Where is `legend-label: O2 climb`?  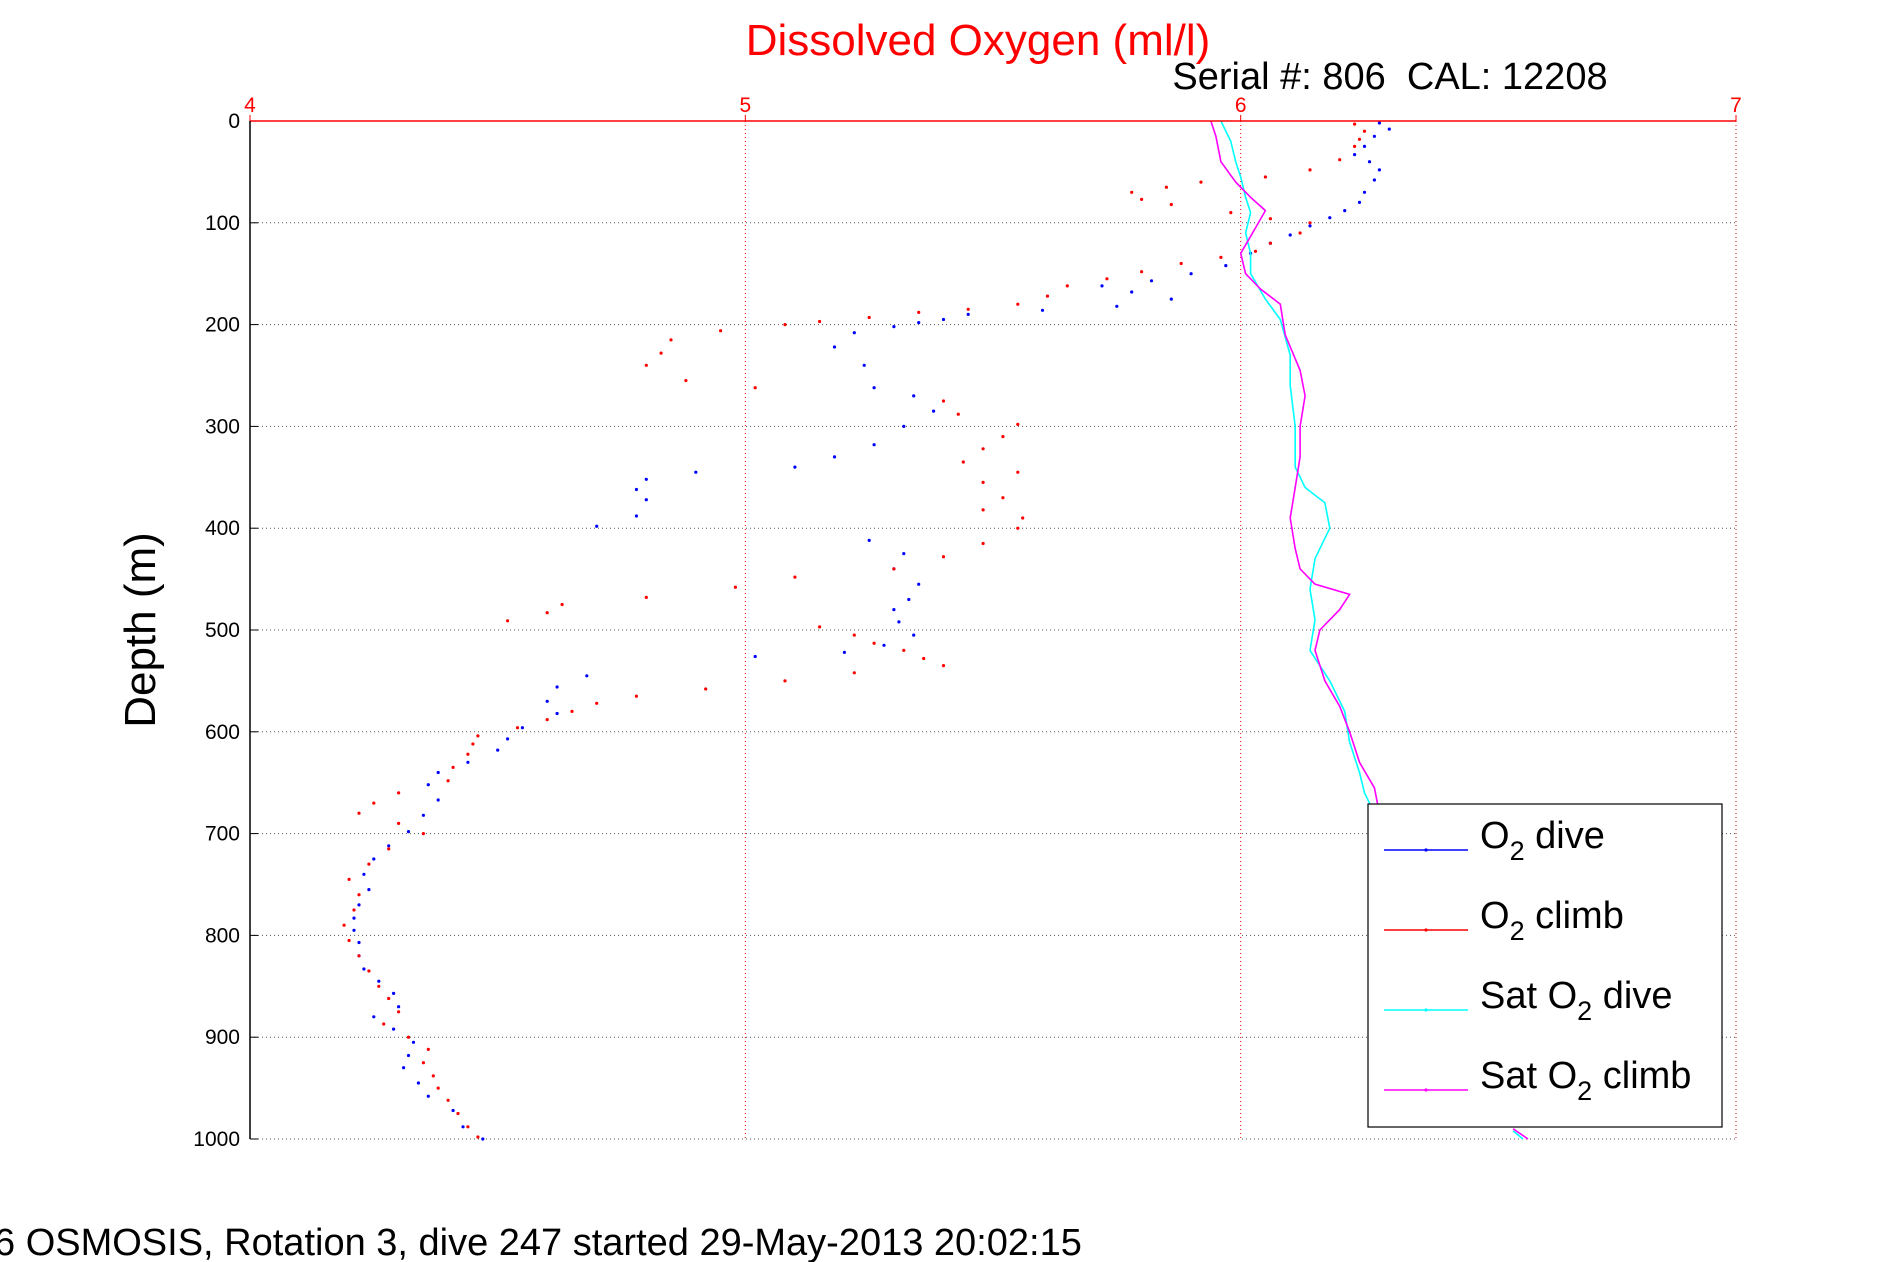 legend-label: O2 climb is located at coordinates (1552, 920).